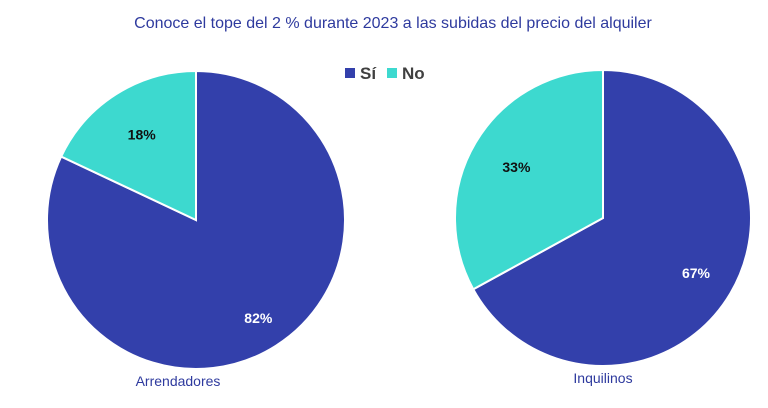 The height and width of the screenshot is (408, 768). Describe the element at coordinates (696, 273) in the screenshot. I see `data-label-inquilinos-si: 67%` at that location.